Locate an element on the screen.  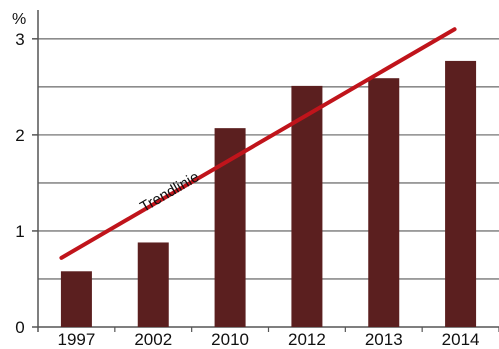
x-tick-label: 2013 is located at coordinates (384, 339).